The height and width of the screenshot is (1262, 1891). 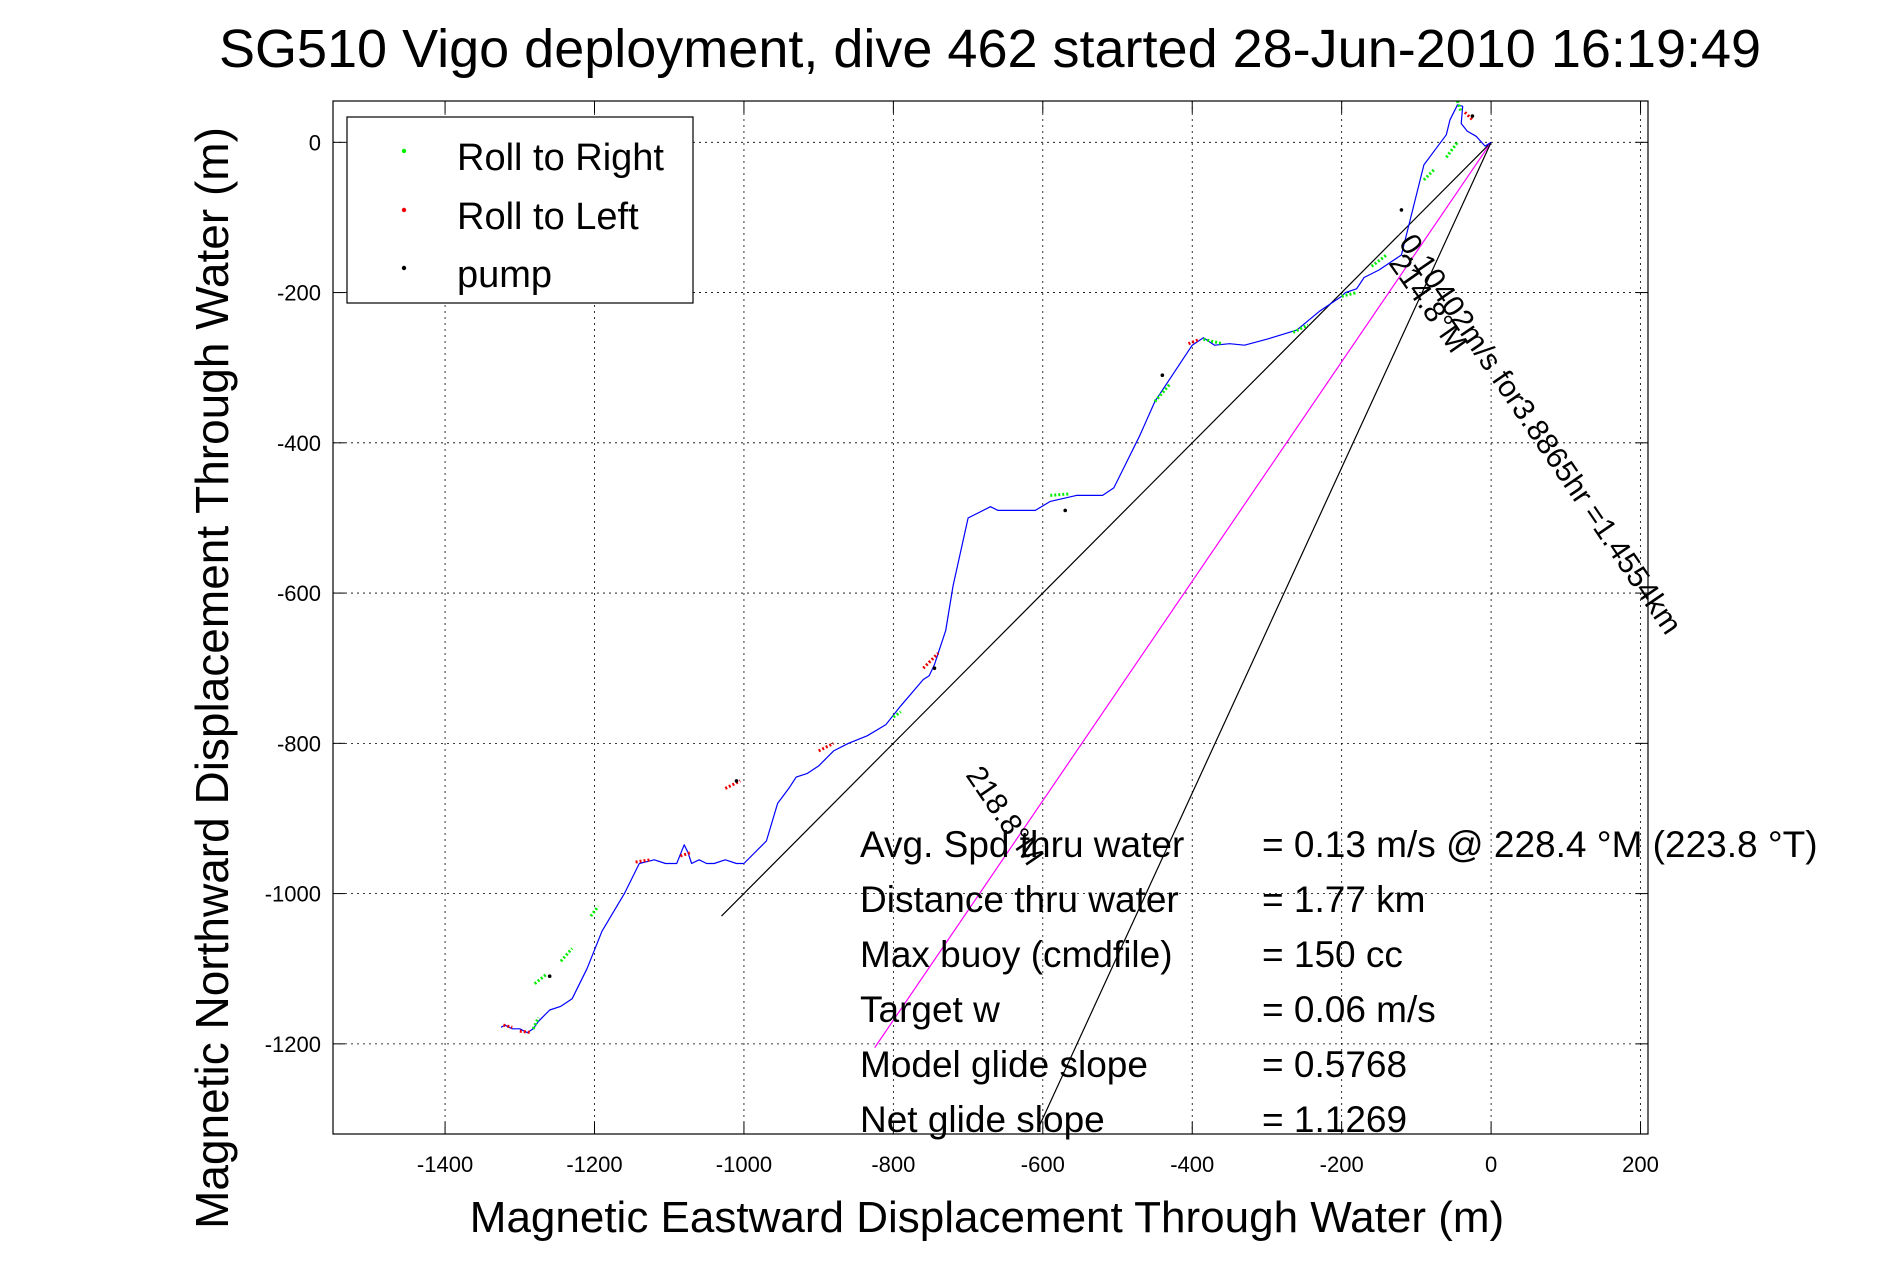 I want to click on y-tick-label: -400, so click(x=299, y=443).